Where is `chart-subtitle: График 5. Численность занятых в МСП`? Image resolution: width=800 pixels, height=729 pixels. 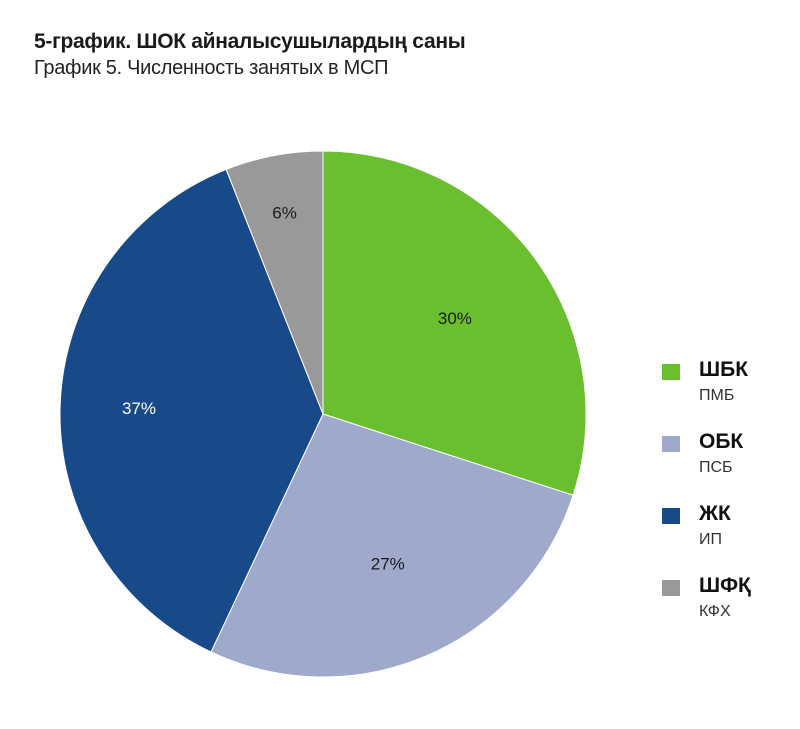 chart-subtitle: График 5. Численность занятых в МСП is located at coordinates (211, 68).